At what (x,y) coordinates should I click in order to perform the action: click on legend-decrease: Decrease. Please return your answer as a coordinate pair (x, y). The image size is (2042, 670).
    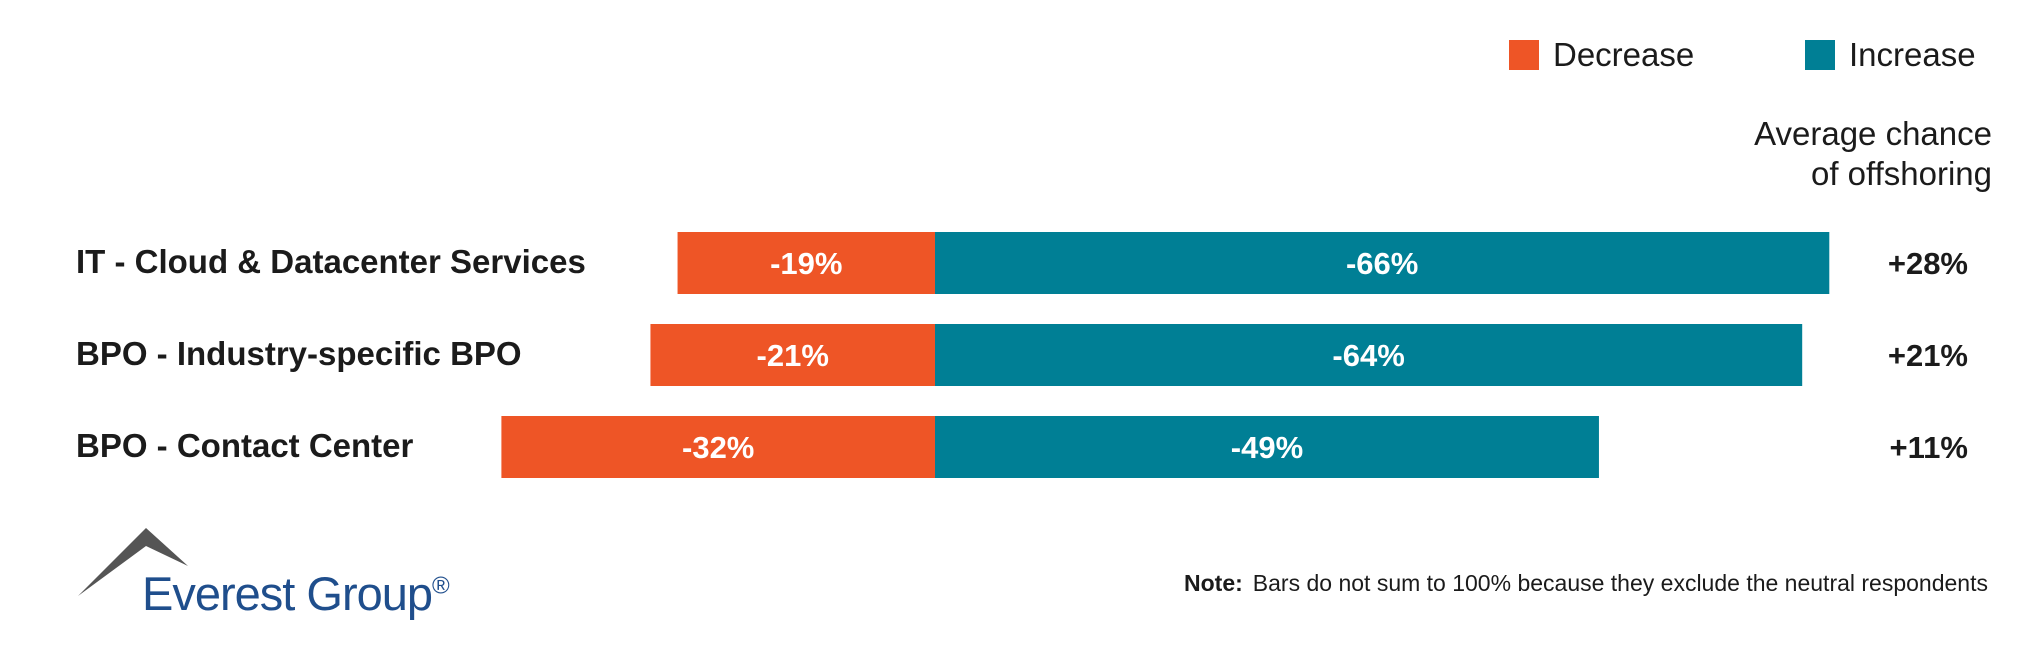
    Looking at the image, I should click on (1601, 55).